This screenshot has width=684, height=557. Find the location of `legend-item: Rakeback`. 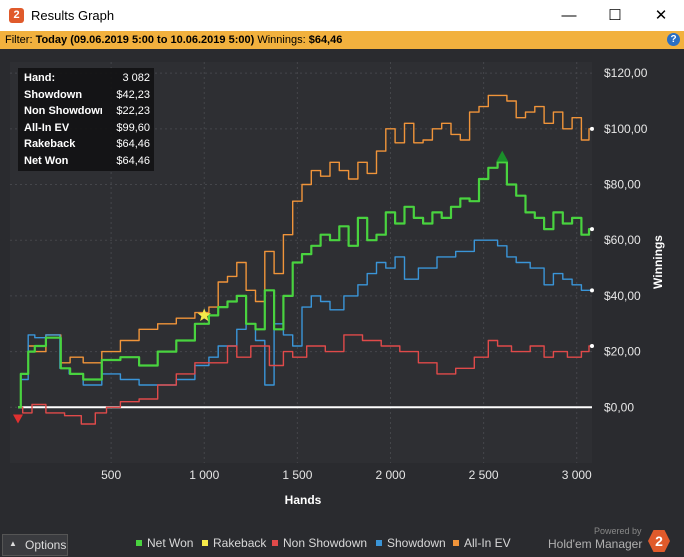

legend-item: Rakeback is located at coordinates (234, 543).